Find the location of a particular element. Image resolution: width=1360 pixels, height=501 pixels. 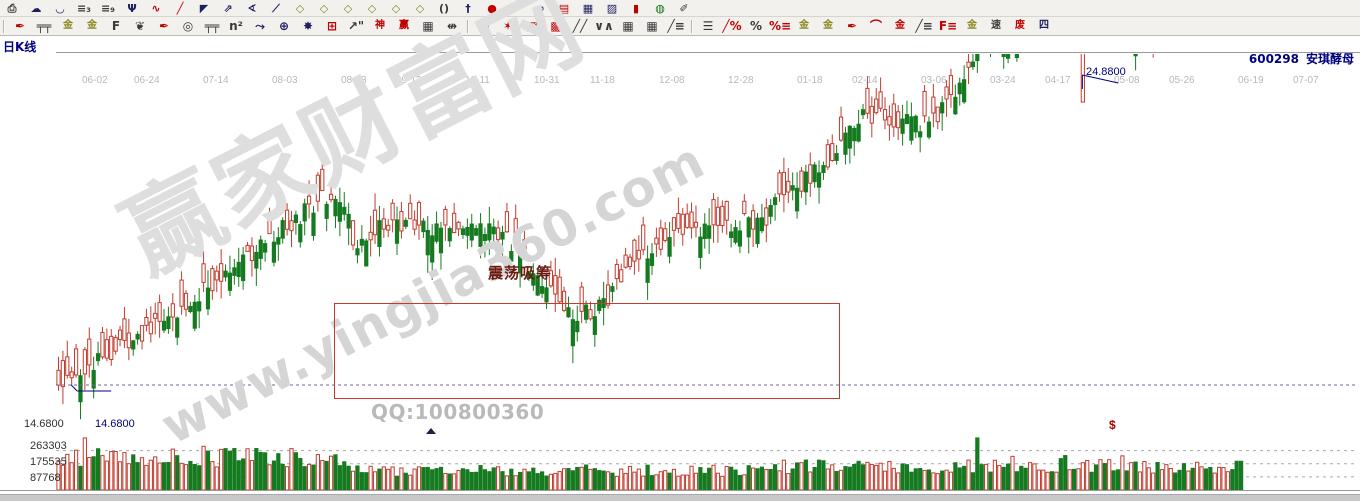

icon-glyph: ⚑ is located at coordinates (516, 8).